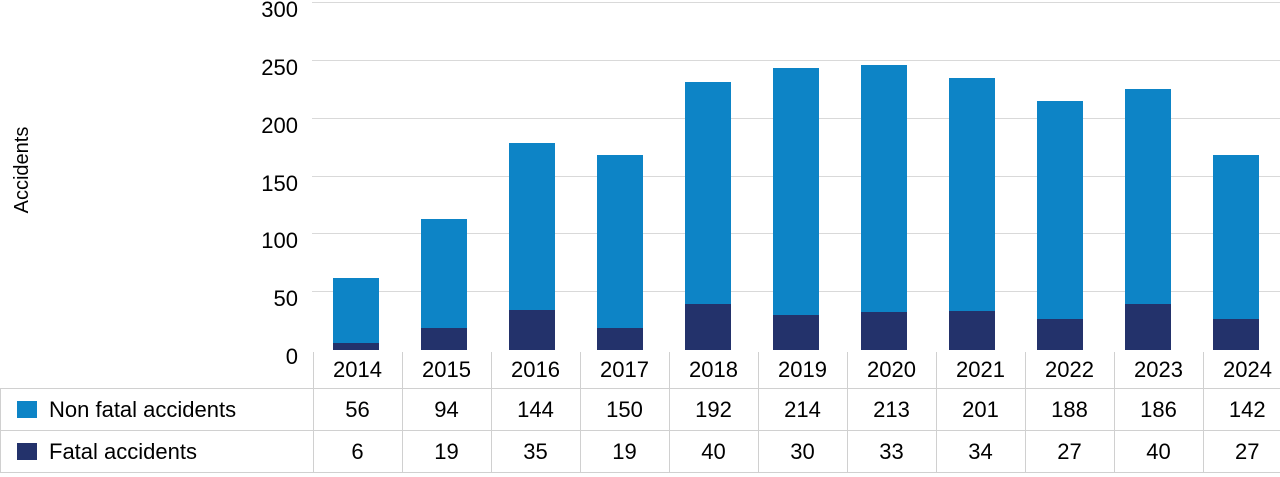  Describe the element at coordinates (708, 192) in the screenshot. I see `bar-segment-nonfatal-2018` at that location.